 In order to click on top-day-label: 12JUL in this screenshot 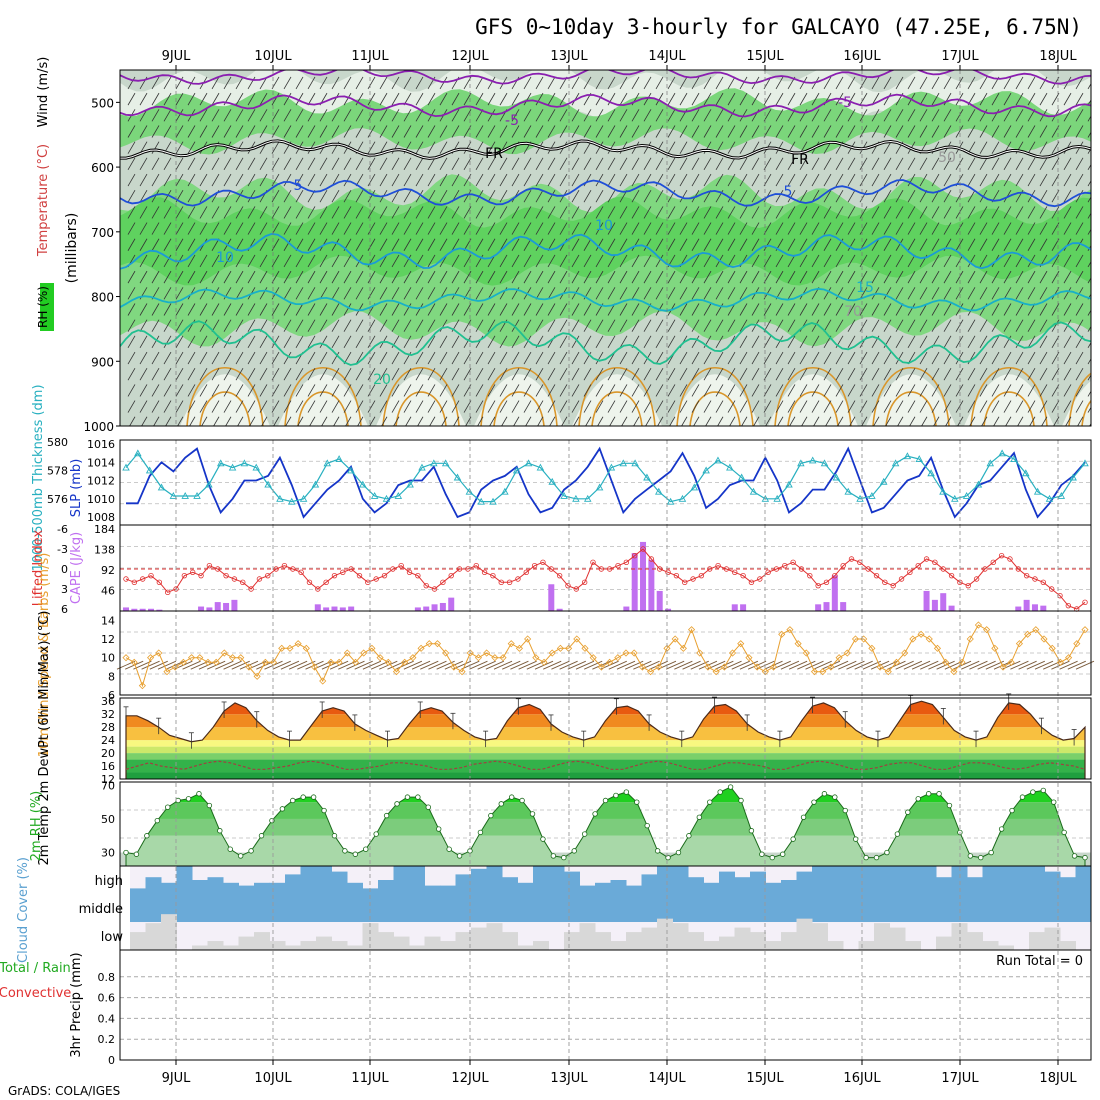, I will do `click(470, 56)`.